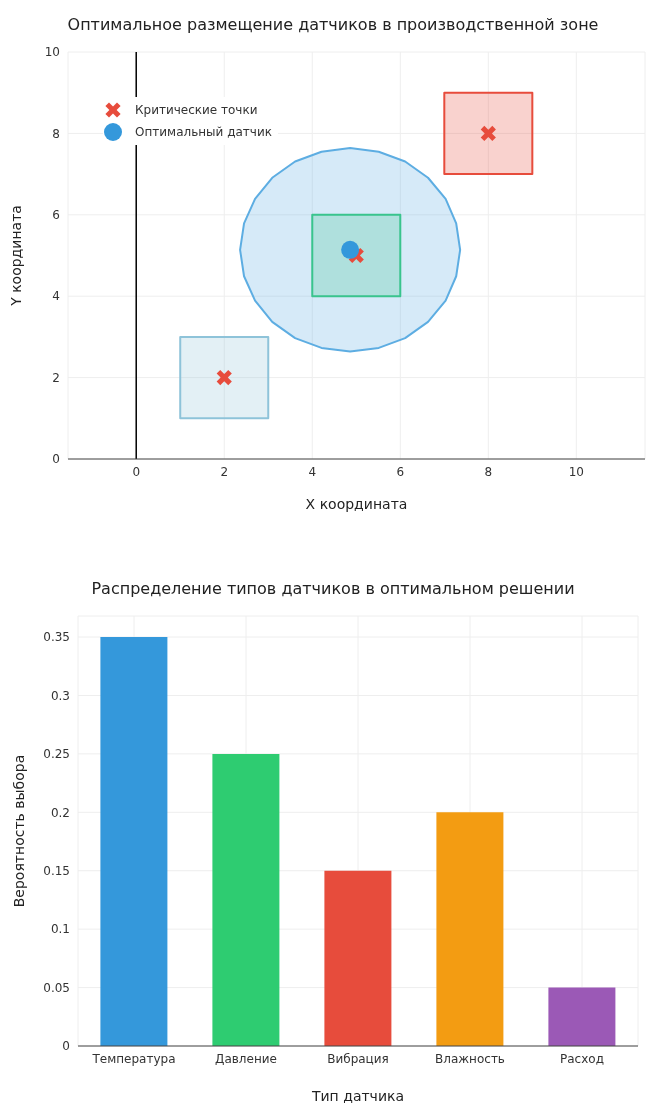  I want to click on chart-title: Оптимальное размещение датчиков в производственной зоне, so click(333, 25).